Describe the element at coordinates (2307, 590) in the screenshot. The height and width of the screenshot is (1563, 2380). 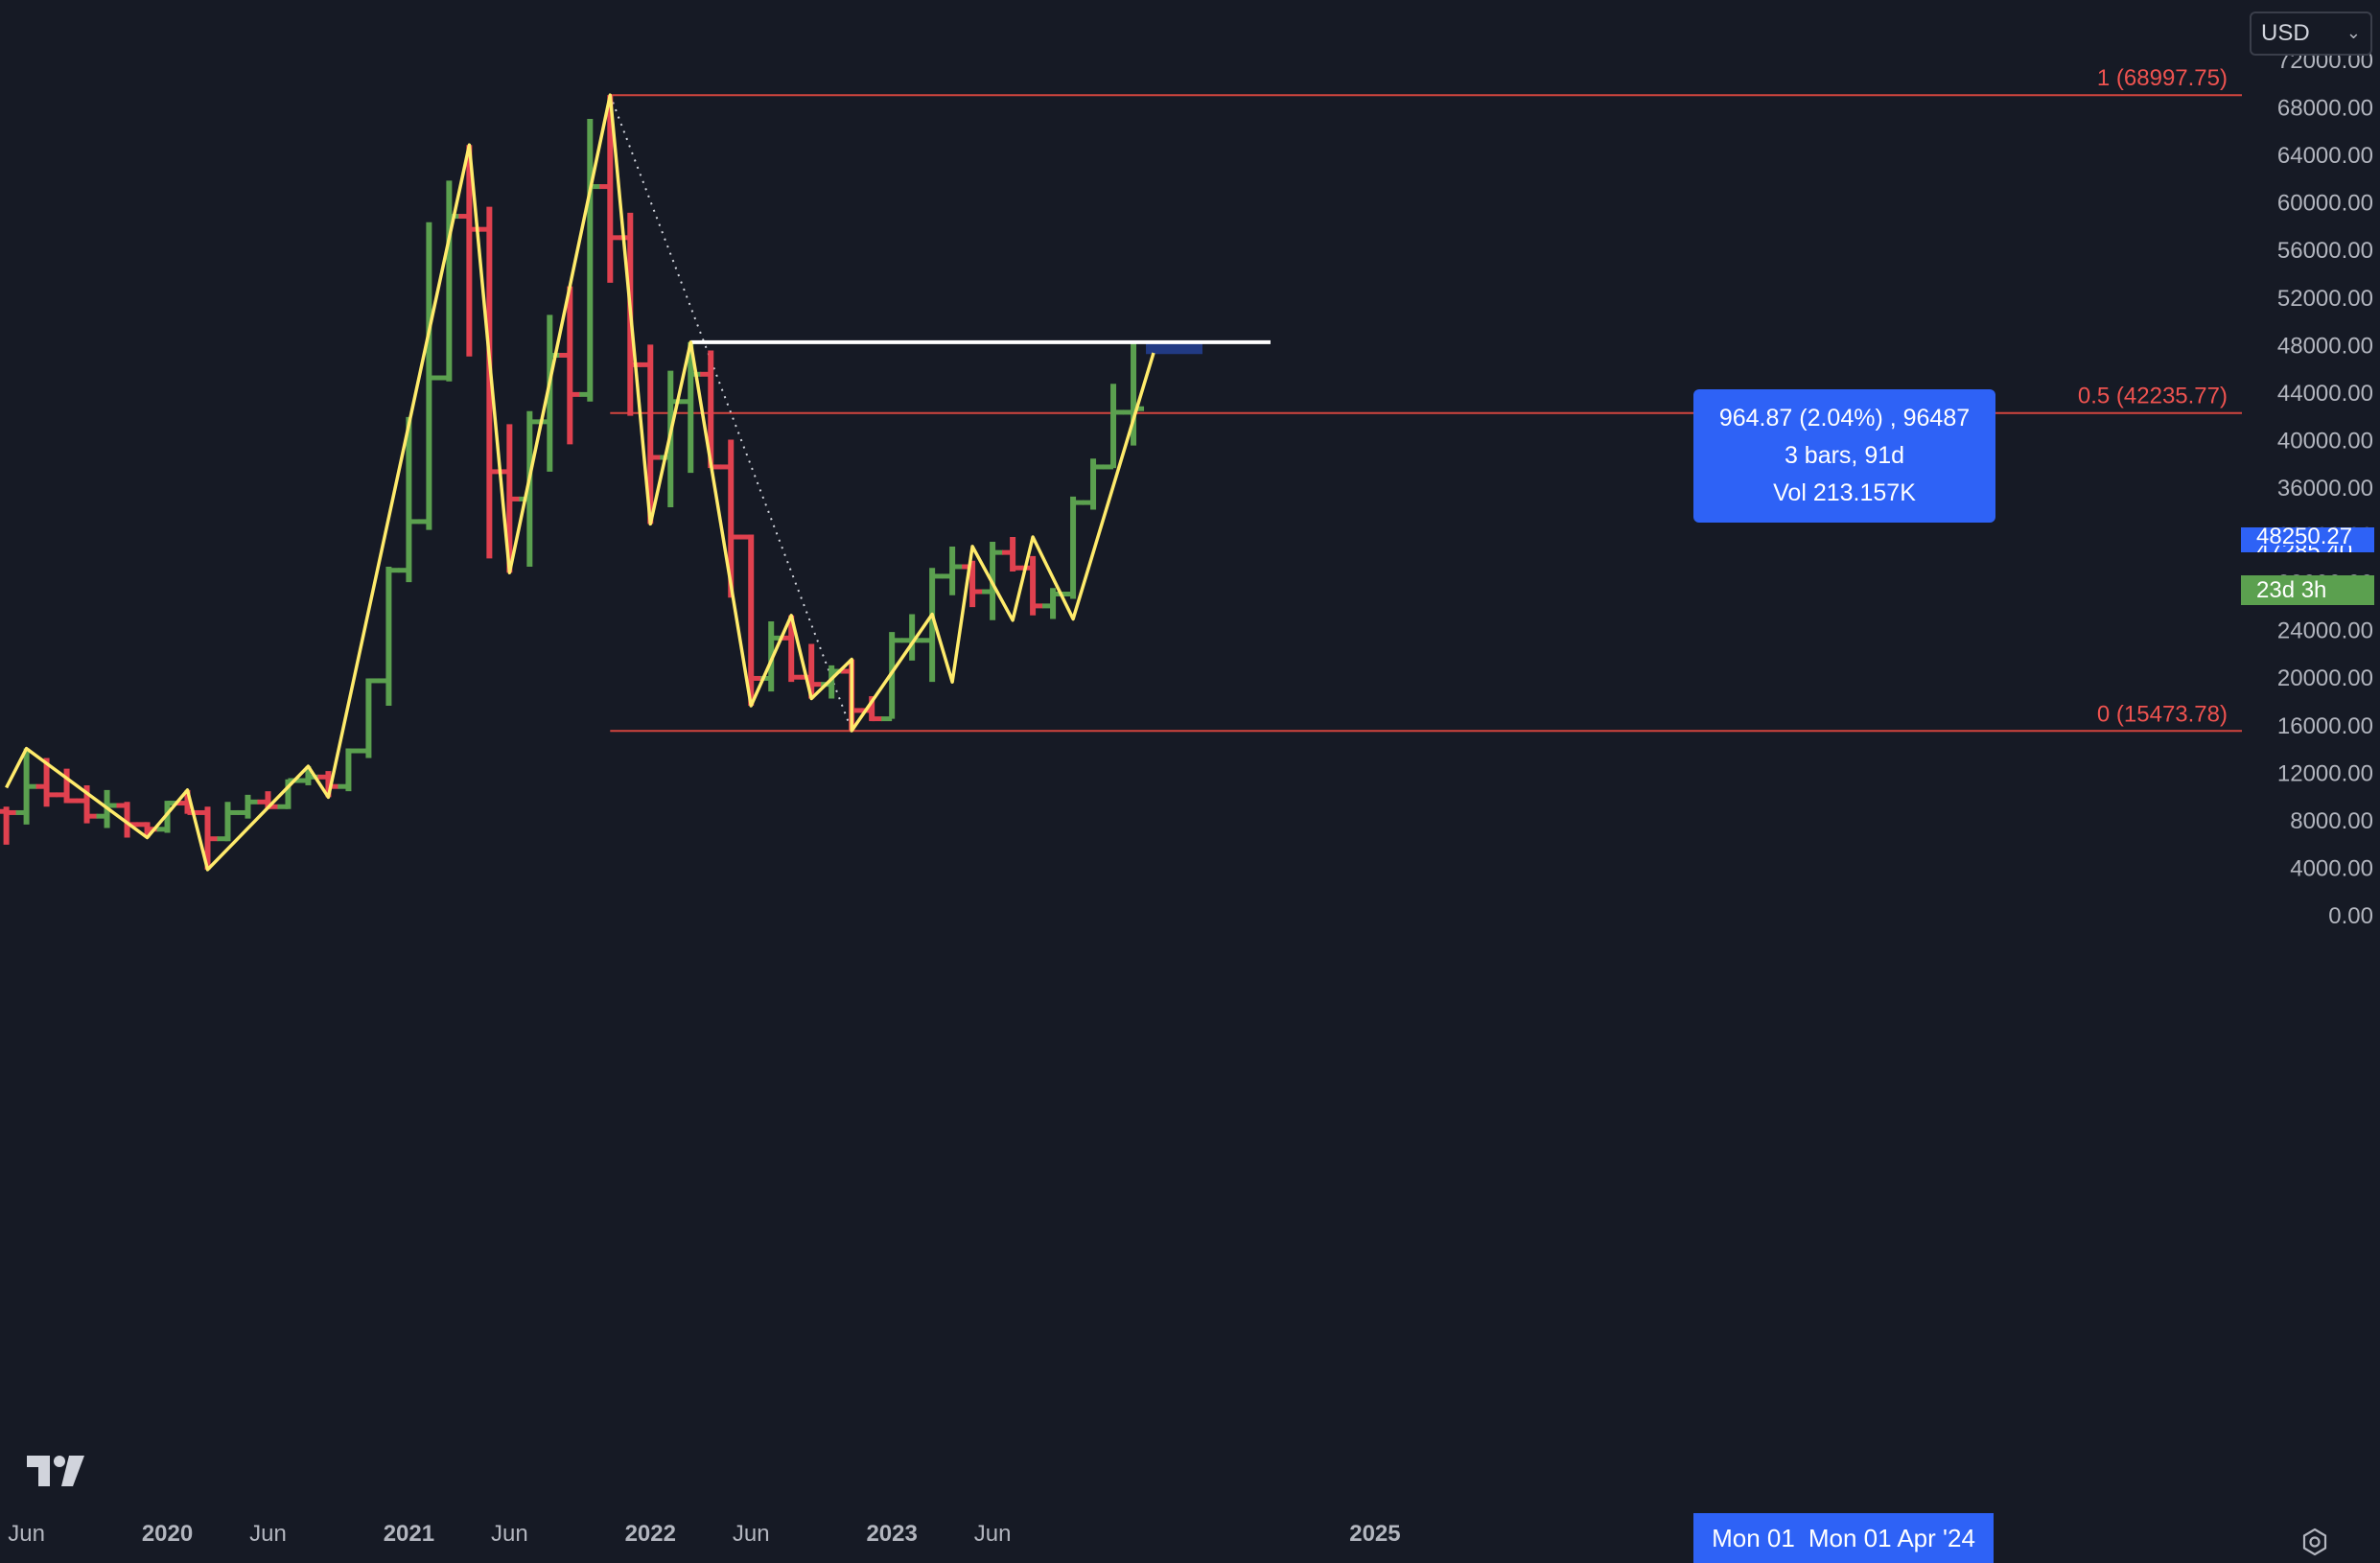
I see `bar-countdown-badge: 23d 3h` at that location.